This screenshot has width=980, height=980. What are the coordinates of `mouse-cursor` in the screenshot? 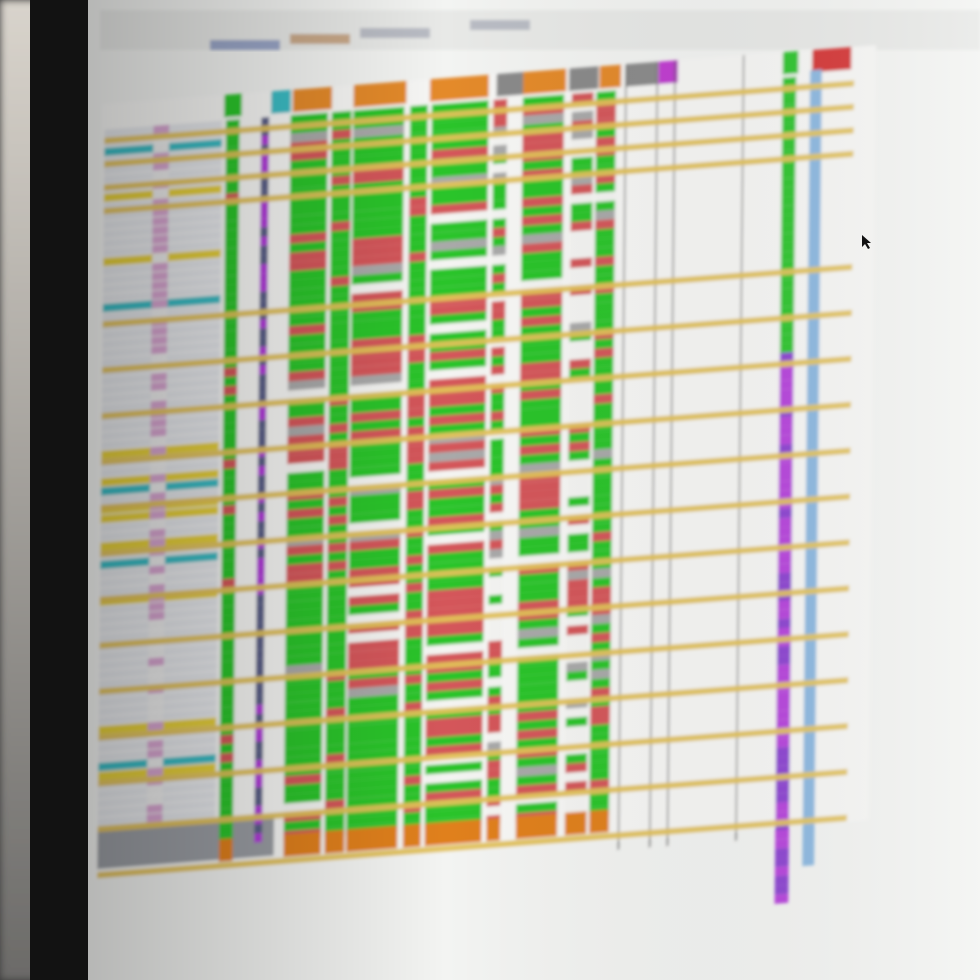 It's located at (866, 242).